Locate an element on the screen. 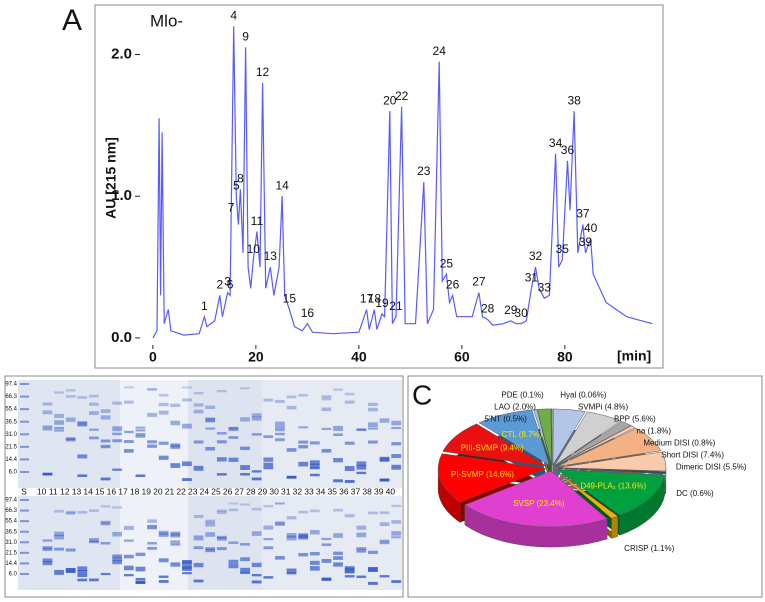 This screenshot has width=765, height=602. x-tick-label: 20 is located at coordinates (256, 357).